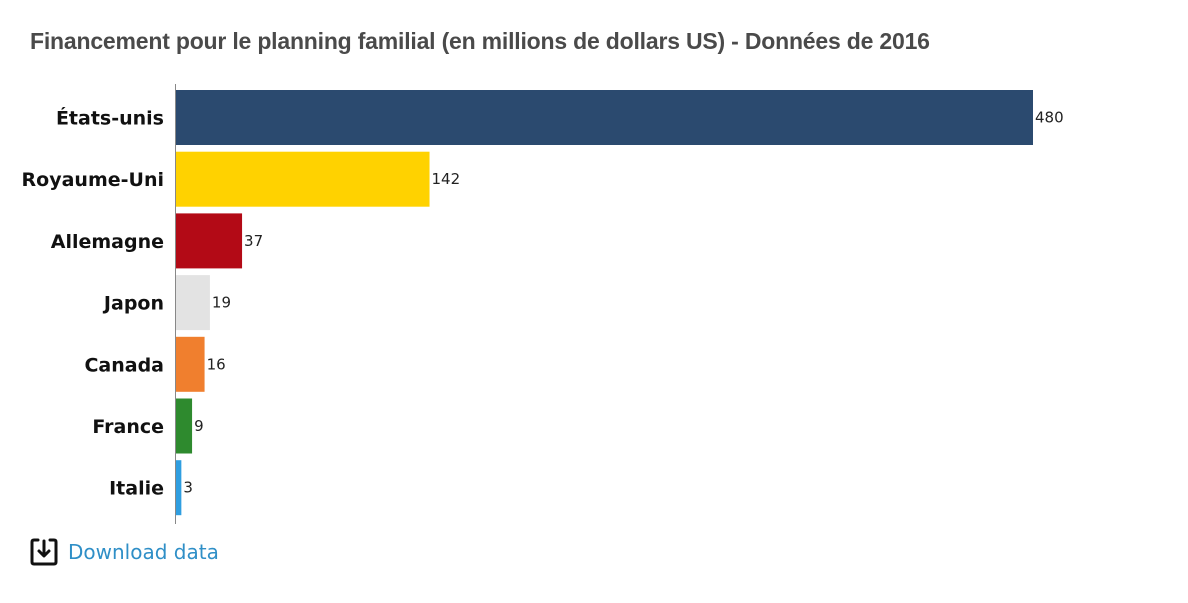  I want to click on category-label-5: France, so click(128, 427).